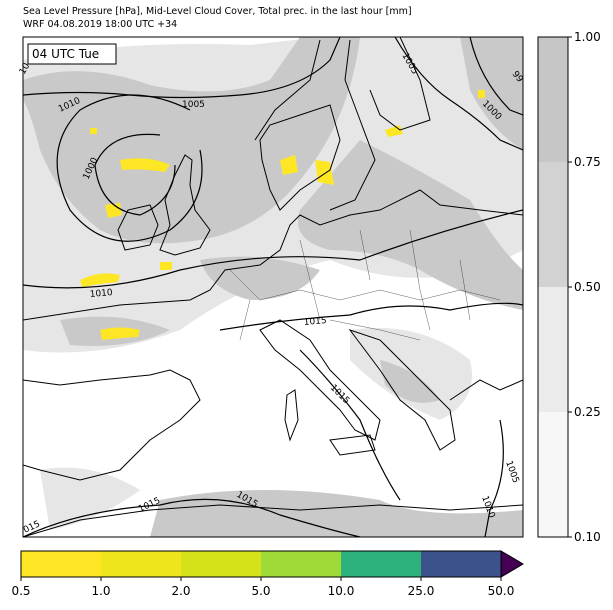 The image size is (613, 610). I want to click on tick-label: 0.5, so click(20, 591).